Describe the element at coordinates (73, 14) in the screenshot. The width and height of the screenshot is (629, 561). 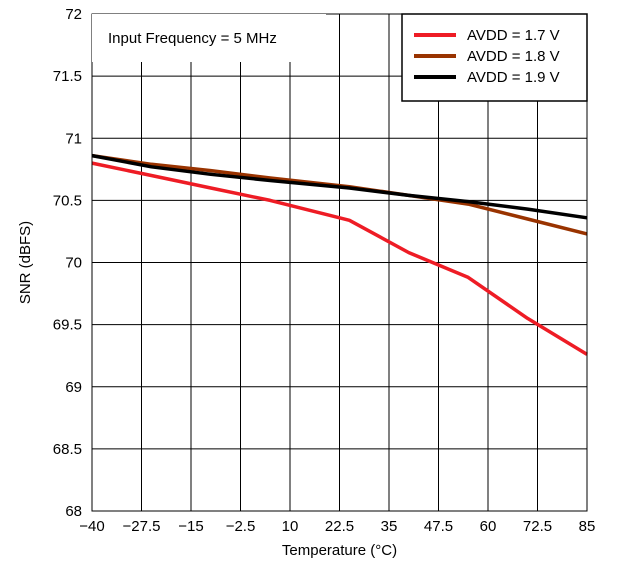
I see `y-tick-label: 72` at that location.